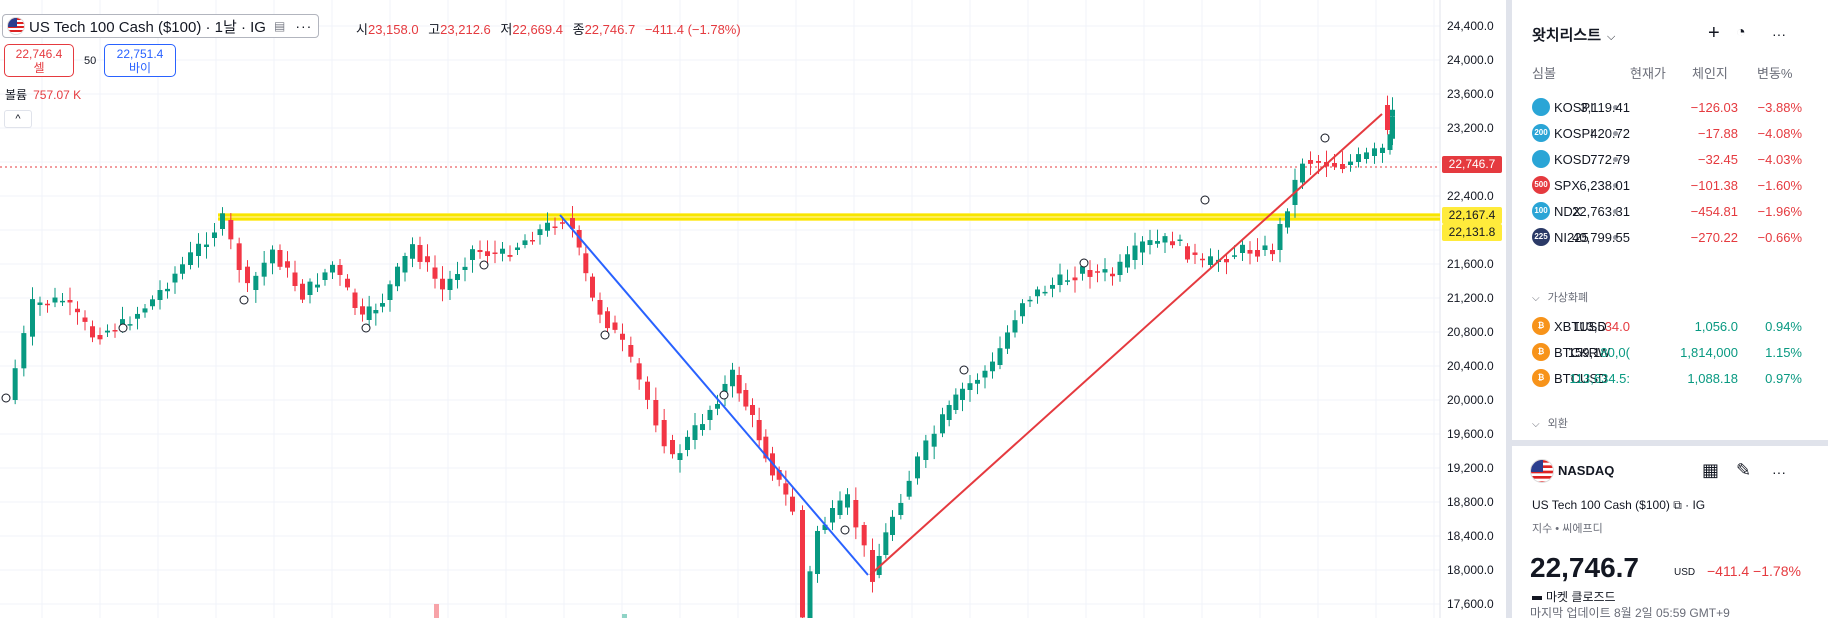 Image resolution: width=1828 pixels, height=618 pixels. What do you see at coordinates (1574, 596) in the screenshot?
I see `market-status: 마켓 클로즈드` at bounding box center [1574, 596].